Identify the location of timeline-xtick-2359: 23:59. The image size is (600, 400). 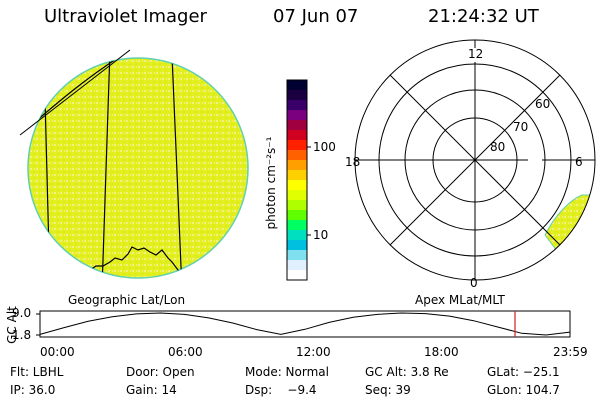
(570, 352).